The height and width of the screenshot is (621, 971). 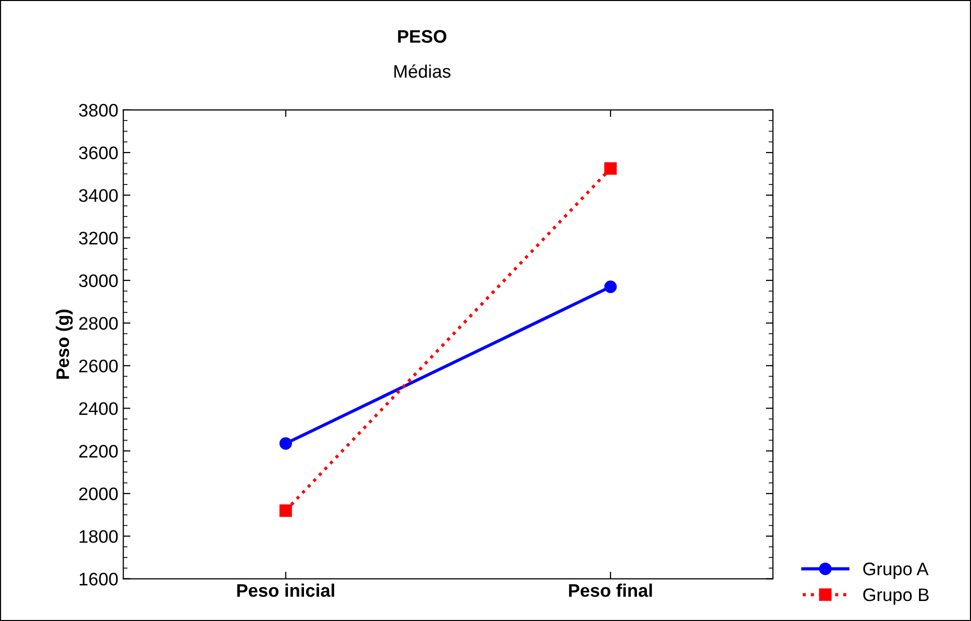 I want to click on legend-label: Grupo B, so click(x=896, y=596).